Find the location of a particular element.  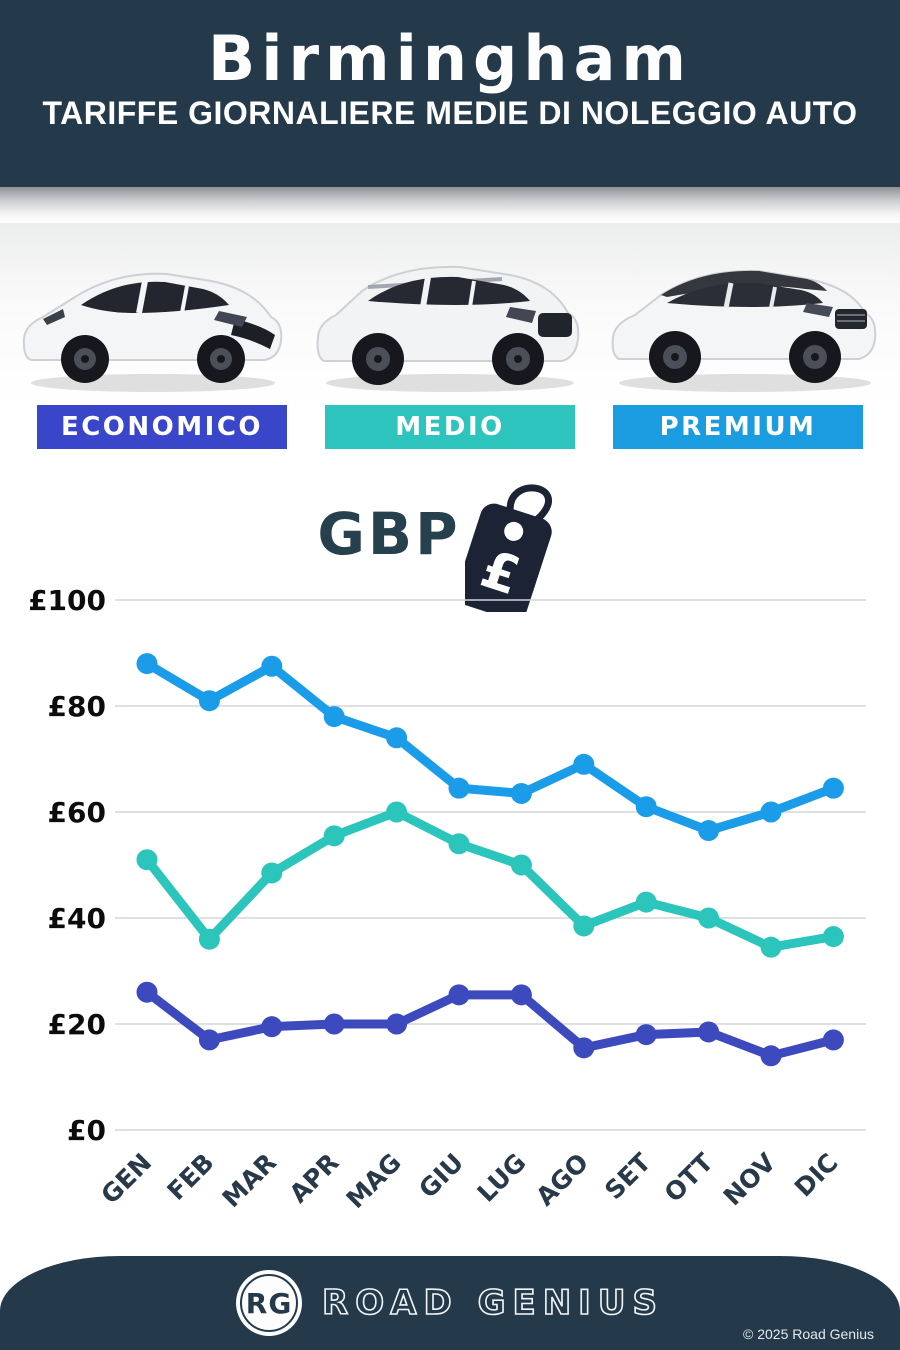

data-point-economico-dic is located at coordinates (833, 1040).